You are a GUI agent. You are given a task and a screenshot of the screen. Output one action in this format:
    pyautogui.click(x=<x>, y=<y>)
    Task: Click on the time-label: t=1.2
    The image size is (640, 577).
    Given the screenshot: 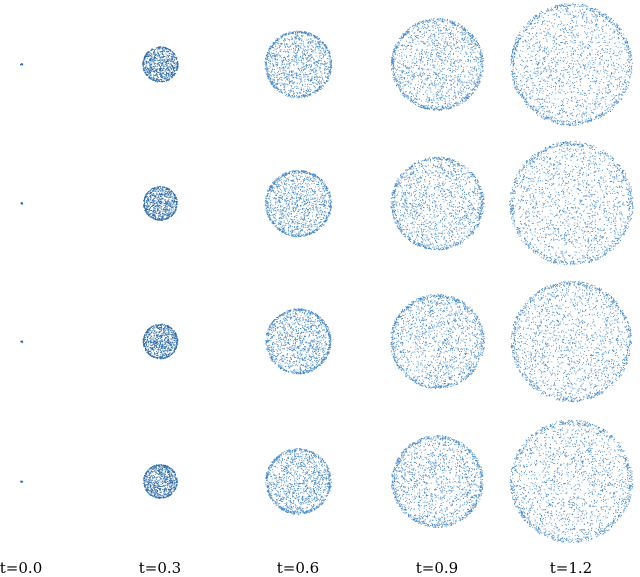 What is the action you would take?
    pyautogui.click(x=571, y=568)
    